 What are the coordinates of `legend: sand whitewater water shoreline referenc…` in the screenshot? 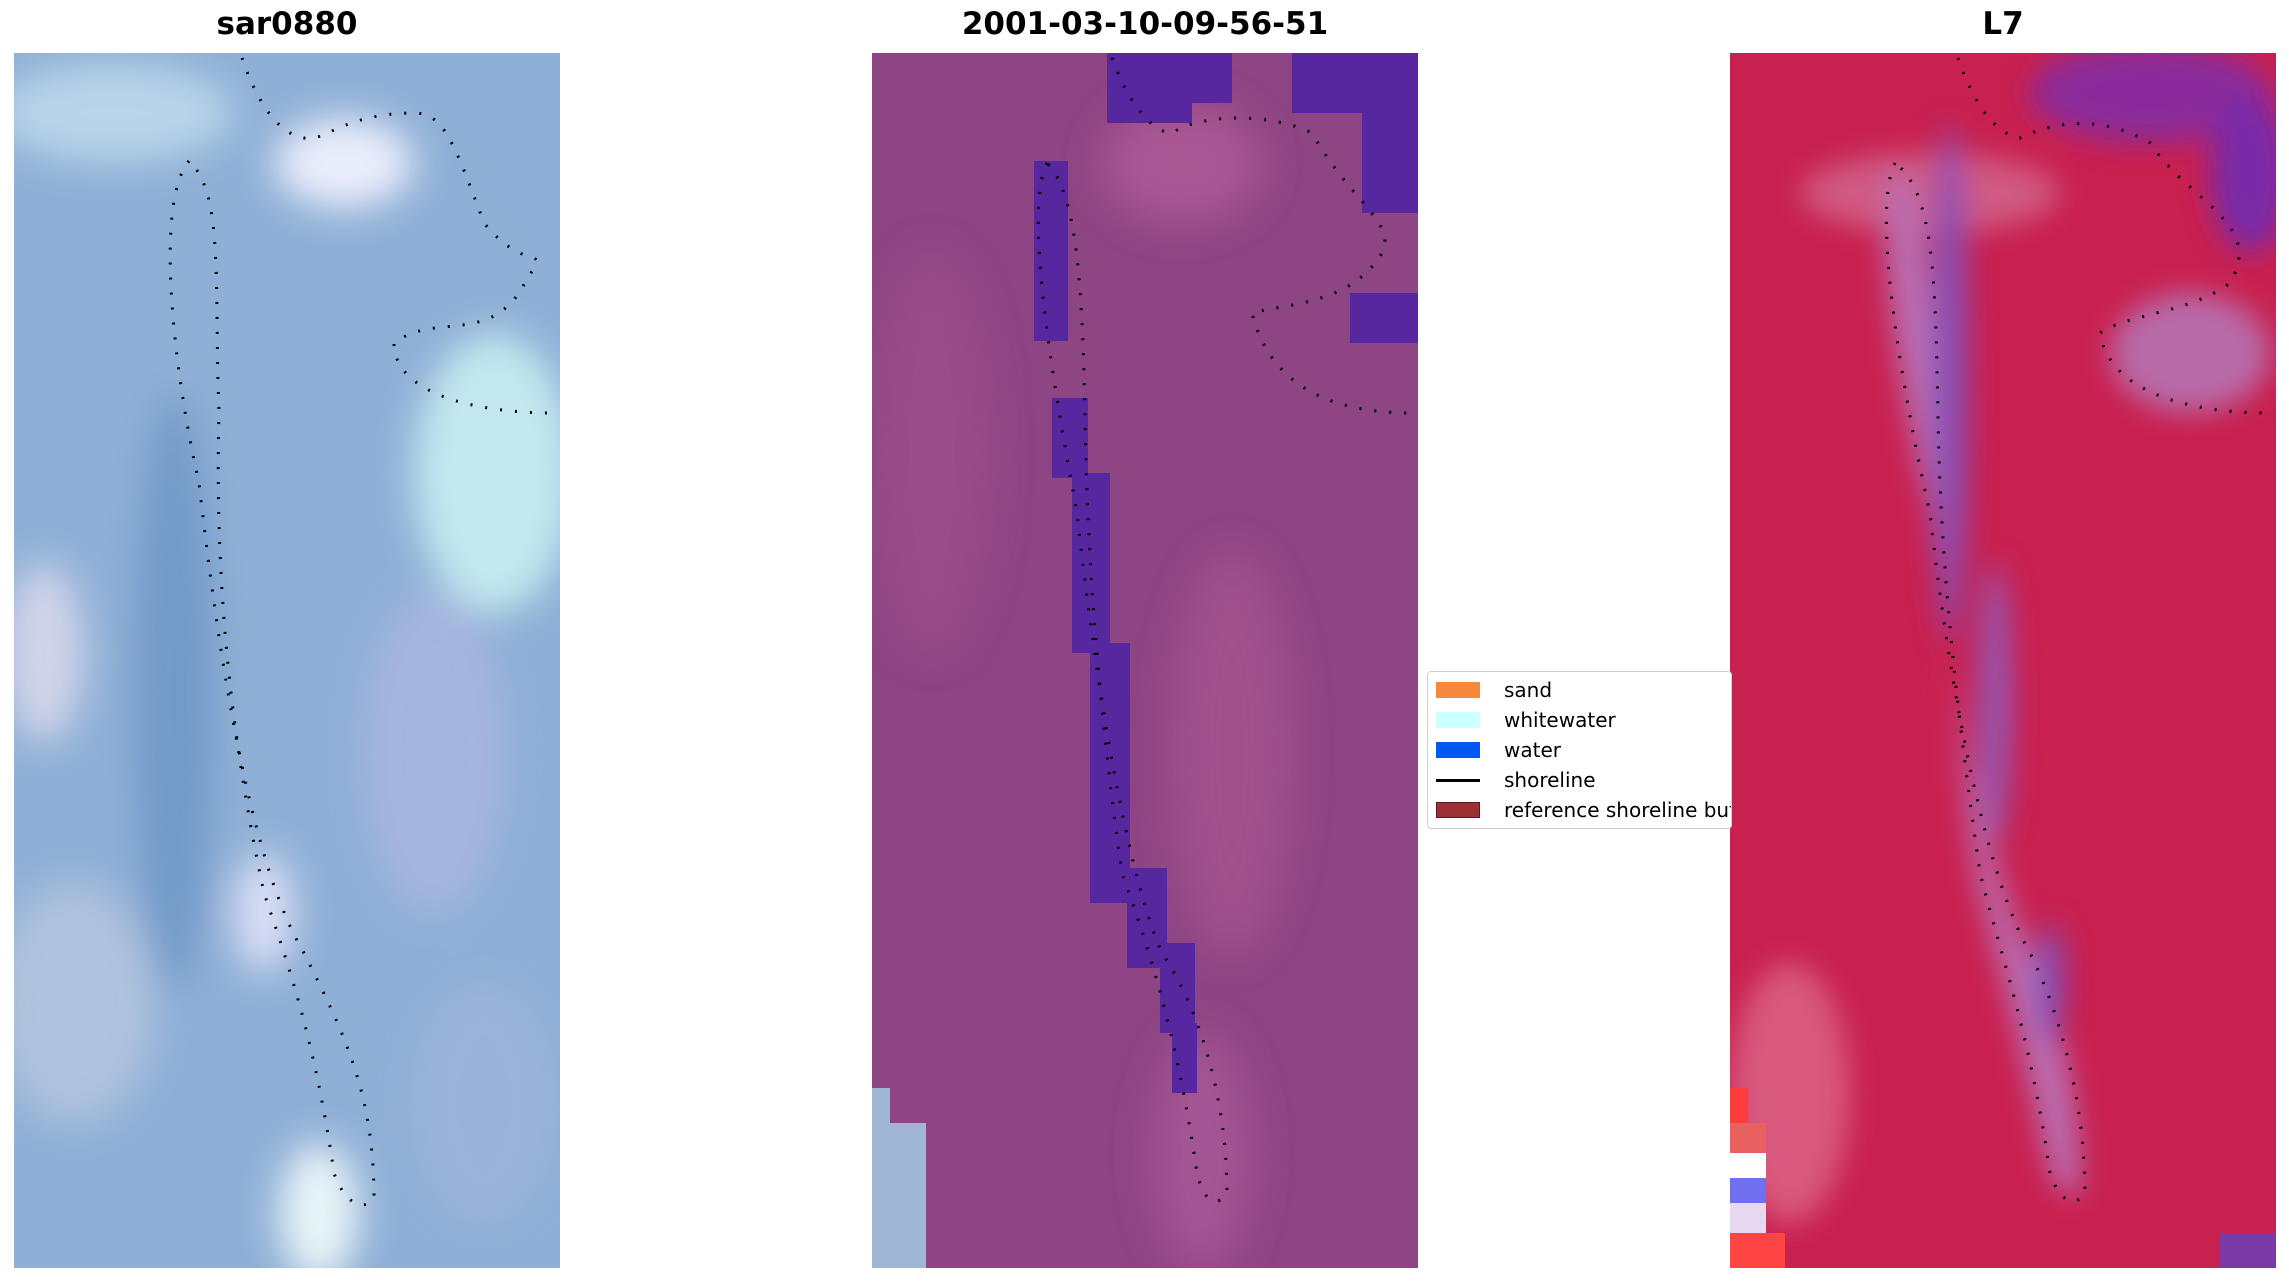 It's located at (1579, 750).